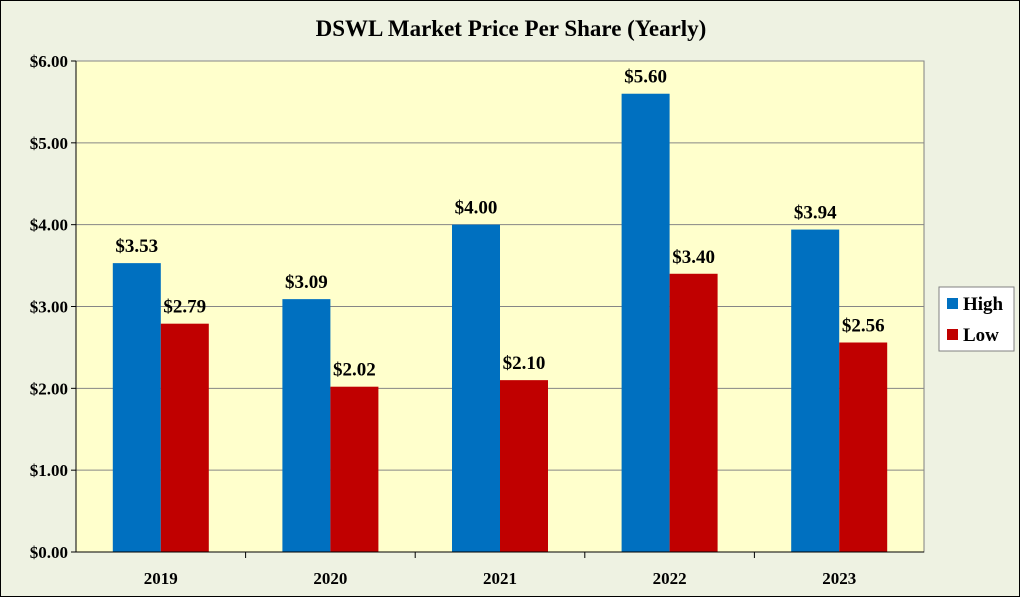 The width and height of the screenshot is (1020, 597). I want to click on x-tick-label: 2022, so click(670, 578).